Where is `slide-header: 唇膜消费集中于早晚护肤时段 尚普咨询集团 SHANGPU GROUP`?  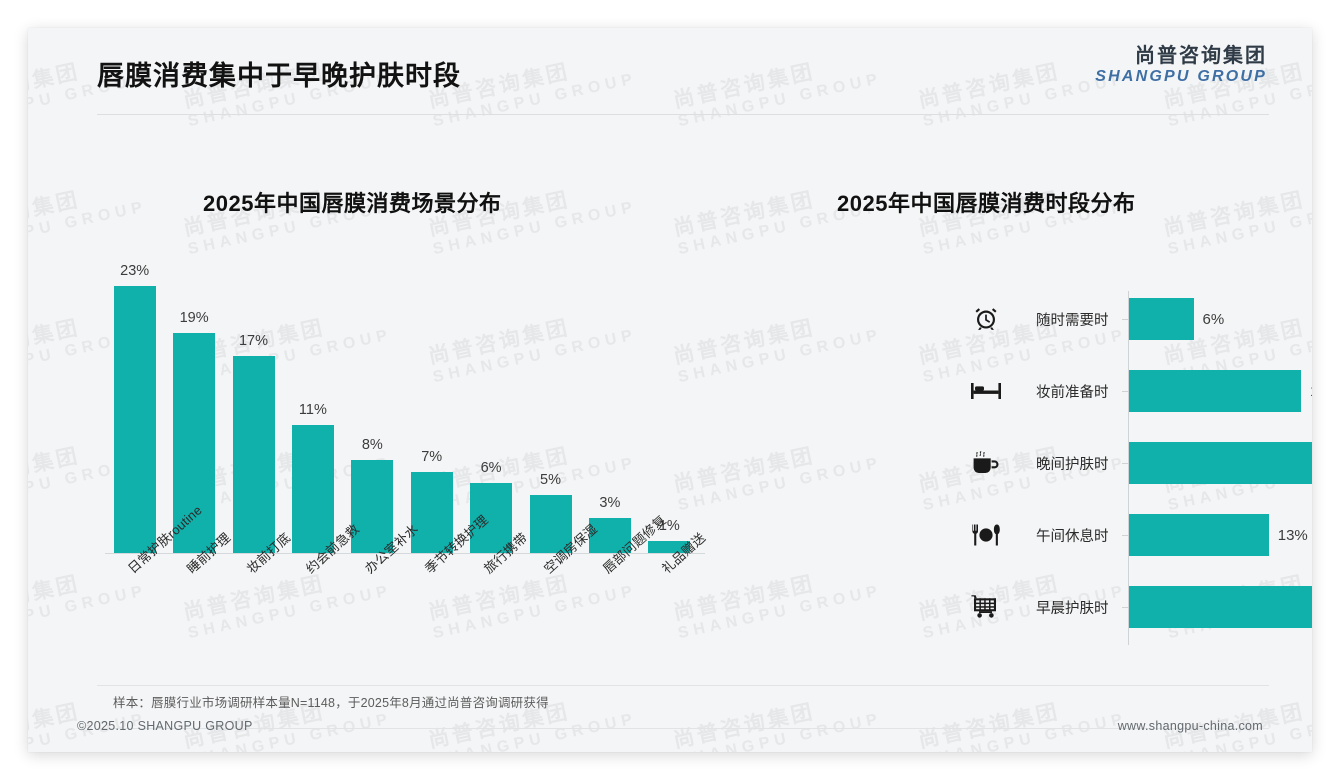 slide-header: 唇膜消费集中于早晚护肤时段 尚普咨询集团 SHANGPU GROUP is located at coordinates (670, 72).